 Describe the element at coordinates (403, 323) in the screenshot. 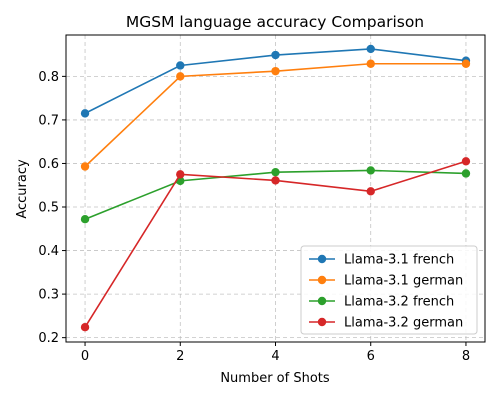

I see `legend-label: Llama-3.2 german` at that location.